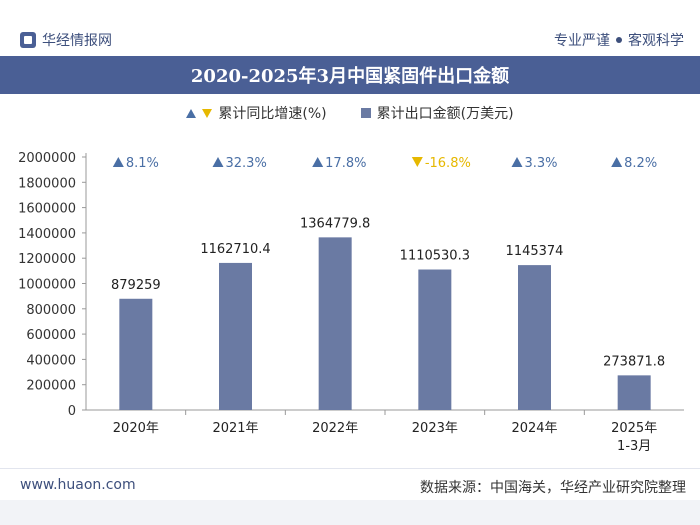 The height and width of the screenshot is (525, 700). Describe the element at coordinates (350, 512) in the screenshot. I see `bottom-strip` at that location.